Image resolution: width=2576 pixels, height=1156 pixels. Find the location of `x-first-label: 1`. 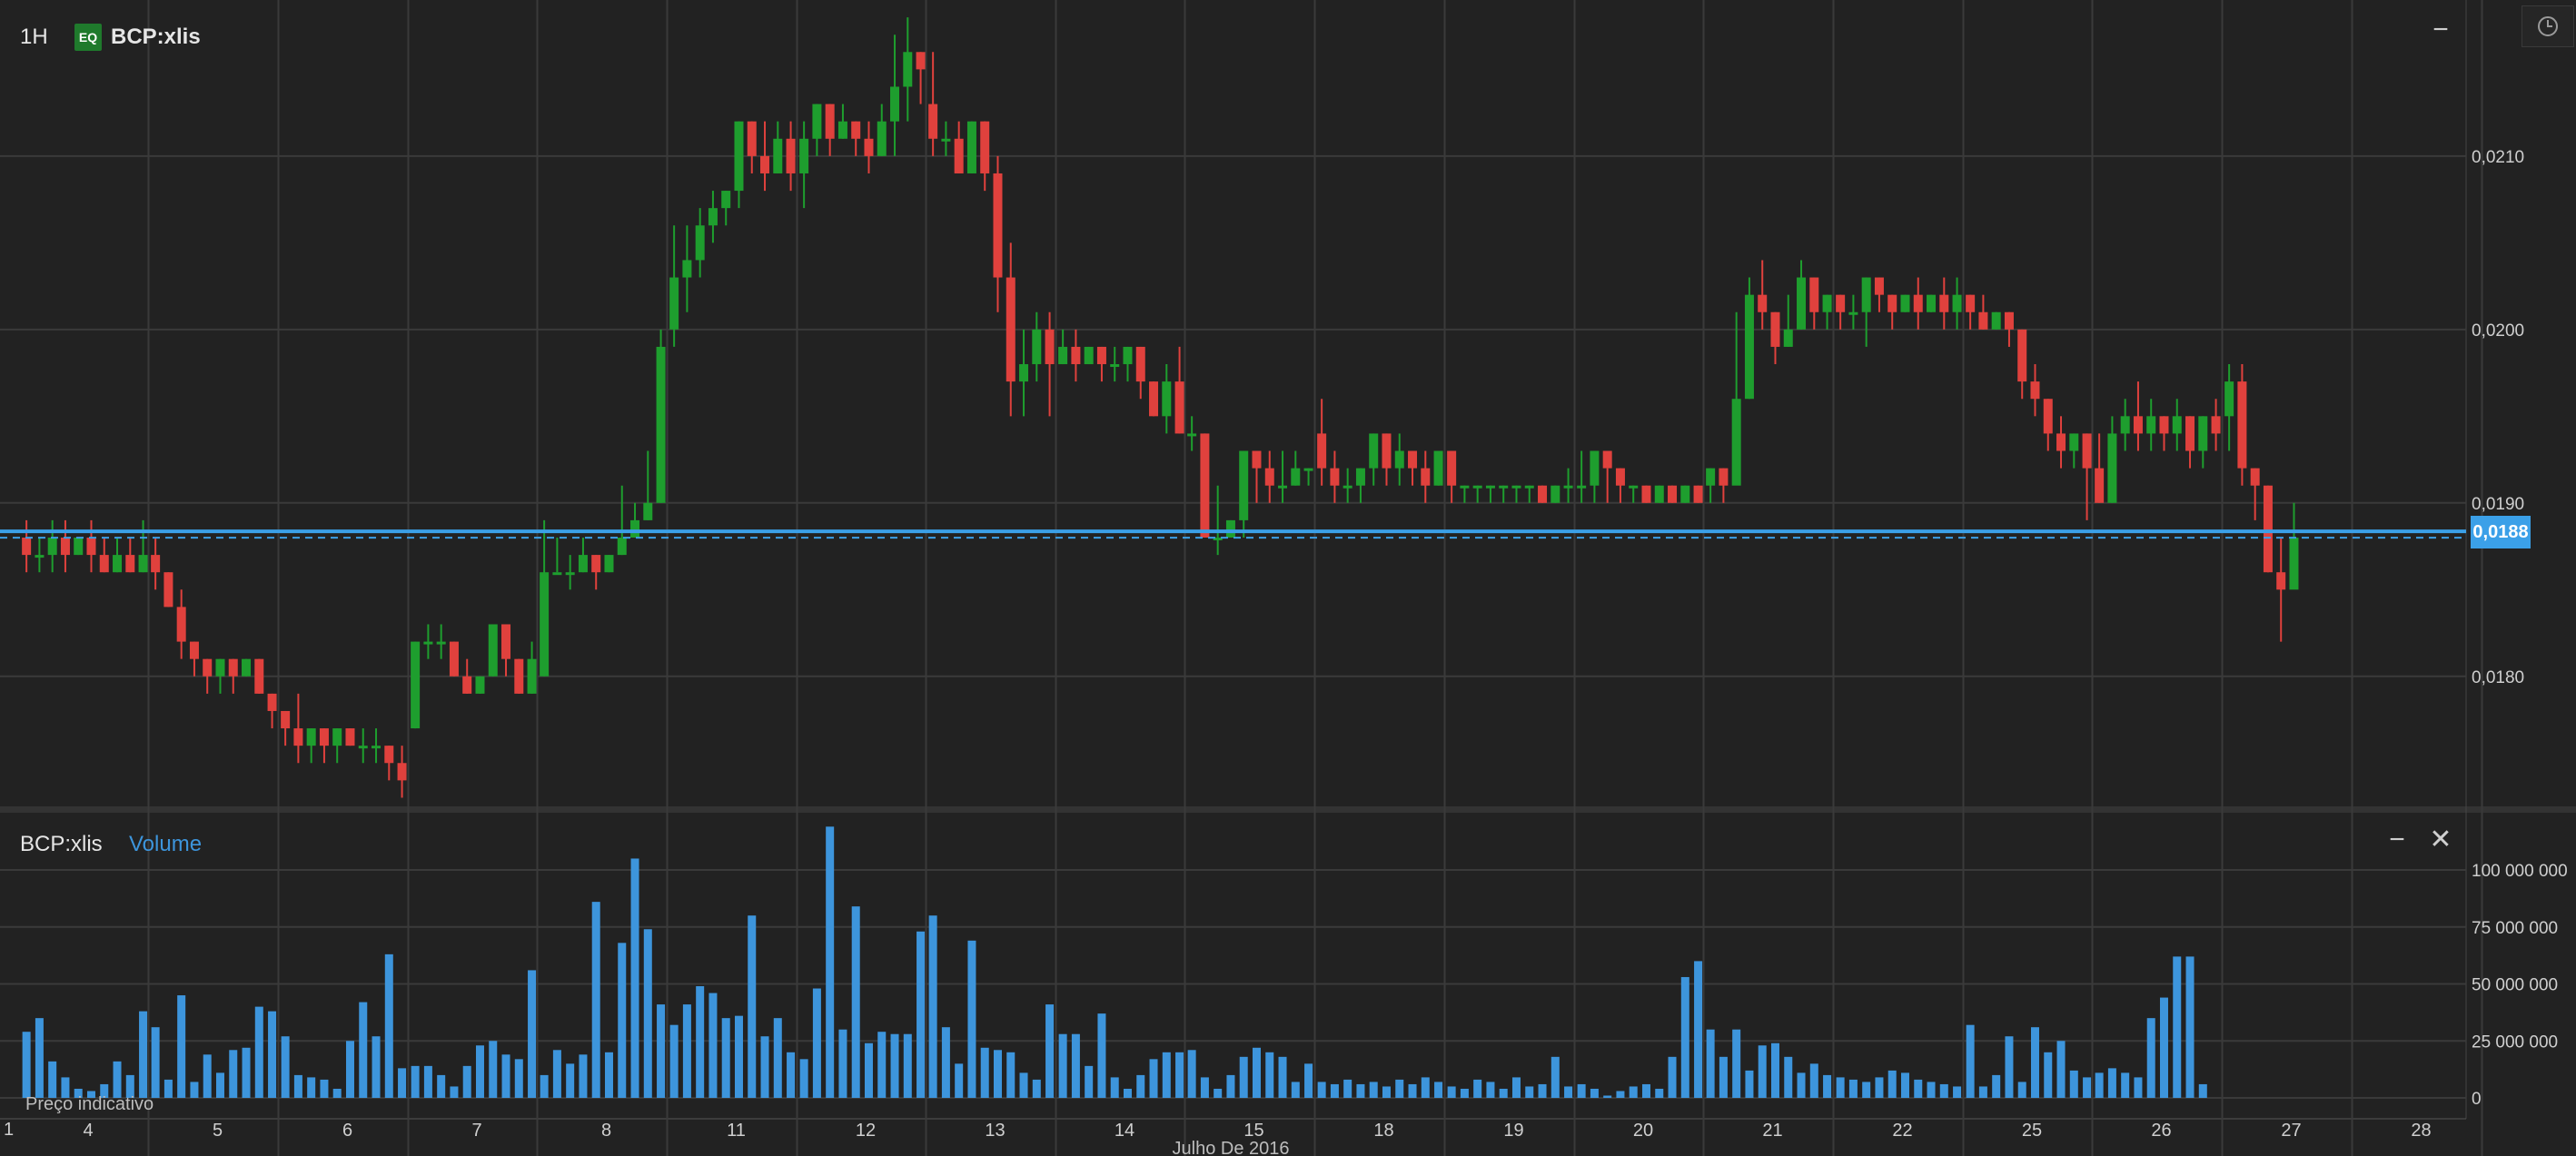

x-first-label: 1 is located at coordinates (9, 1130).